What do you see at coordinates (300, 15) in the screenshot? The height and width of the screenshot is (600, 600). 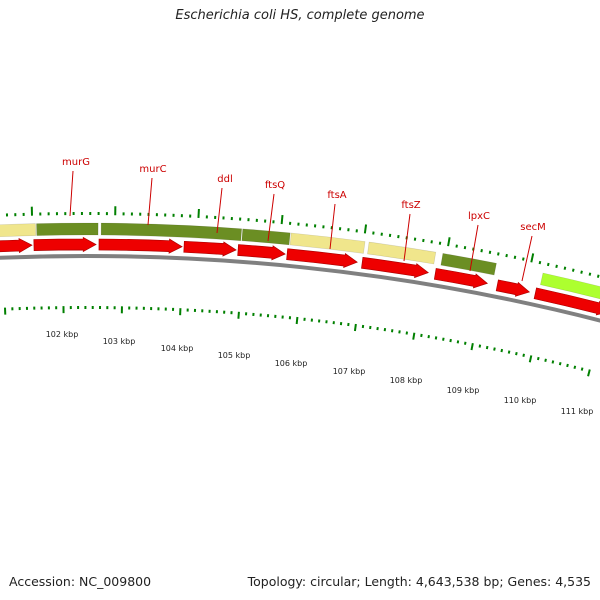 I see `genome-title: Escherichia coli HS, complete genome` at bounding box center [300, 15].